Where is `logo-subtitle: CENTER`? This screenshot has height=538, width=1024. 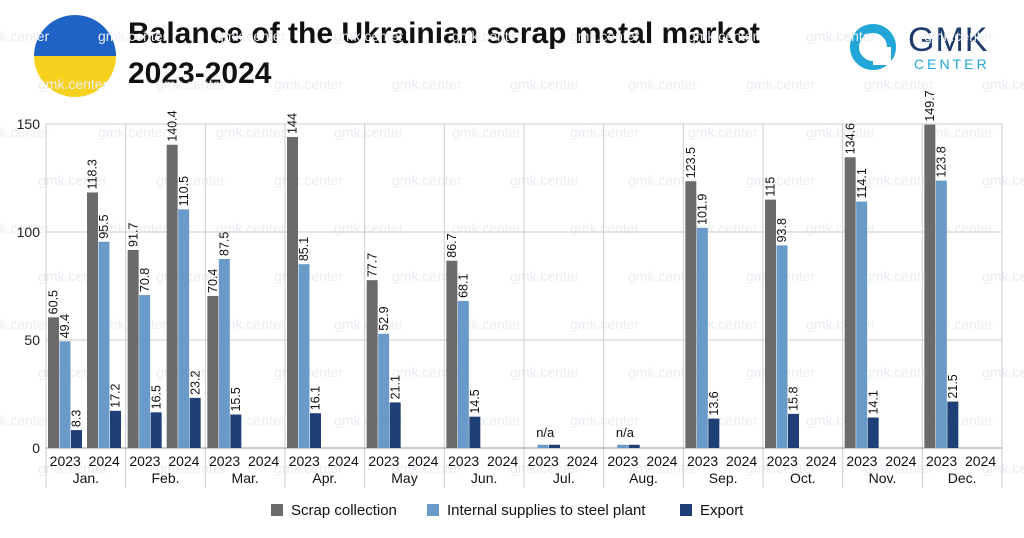 logo-subtitle: CENTER is located at coordinates (952, 64).